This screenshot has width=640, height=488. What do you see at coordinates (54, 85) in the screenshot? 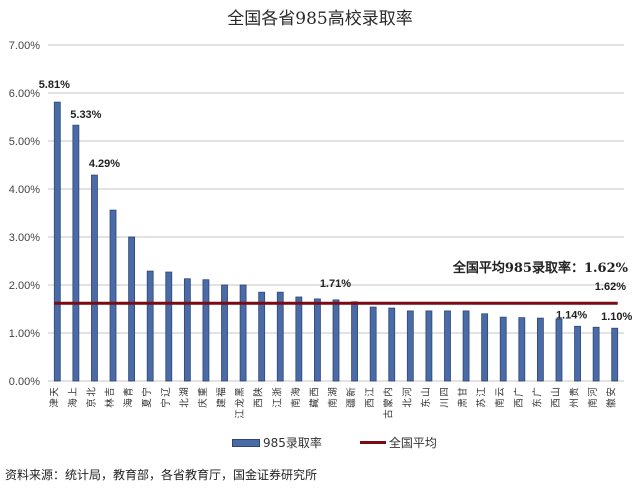
I see `data-label: 5.81%` at bounding box center [54, 85].